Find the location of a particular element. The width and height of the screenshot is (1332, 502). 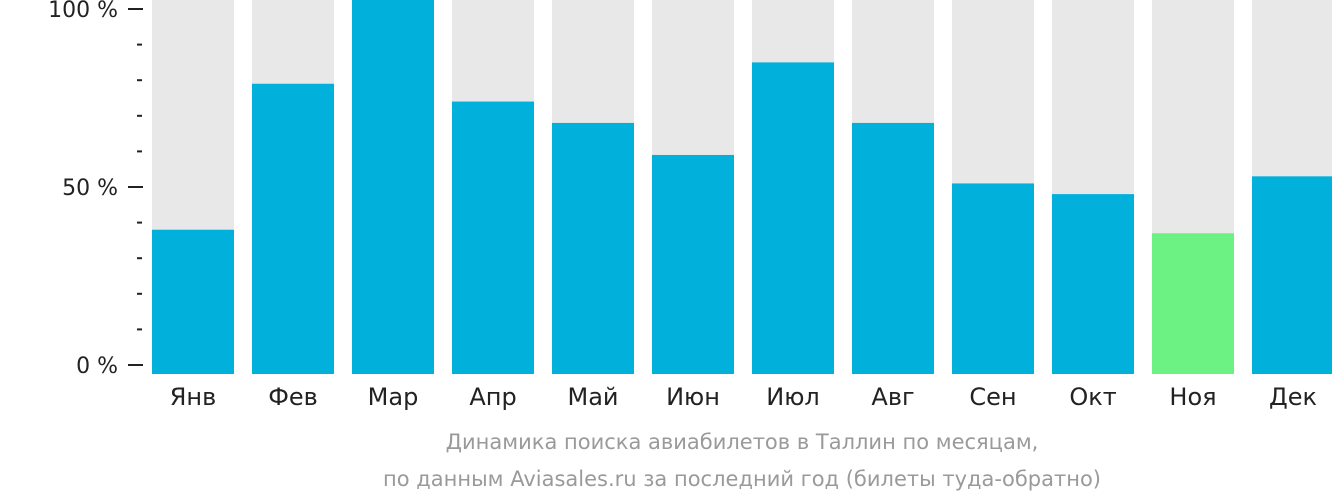

y-tick-label-0: 0 % is located at coordinates (97, 366).